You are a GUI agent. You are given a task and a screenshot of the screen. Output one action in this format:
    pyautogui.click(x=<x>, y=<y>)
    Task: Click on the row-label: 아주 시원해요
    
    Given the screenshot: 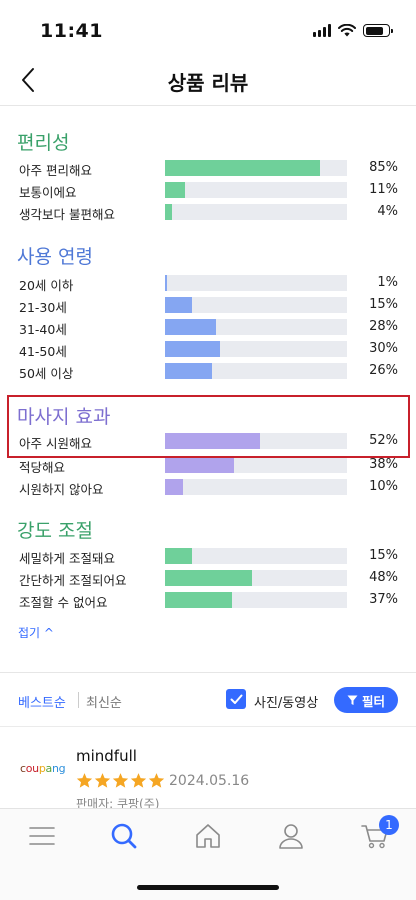 What is the action you would take?
    pyautogui.click(x=55, y=443)
    